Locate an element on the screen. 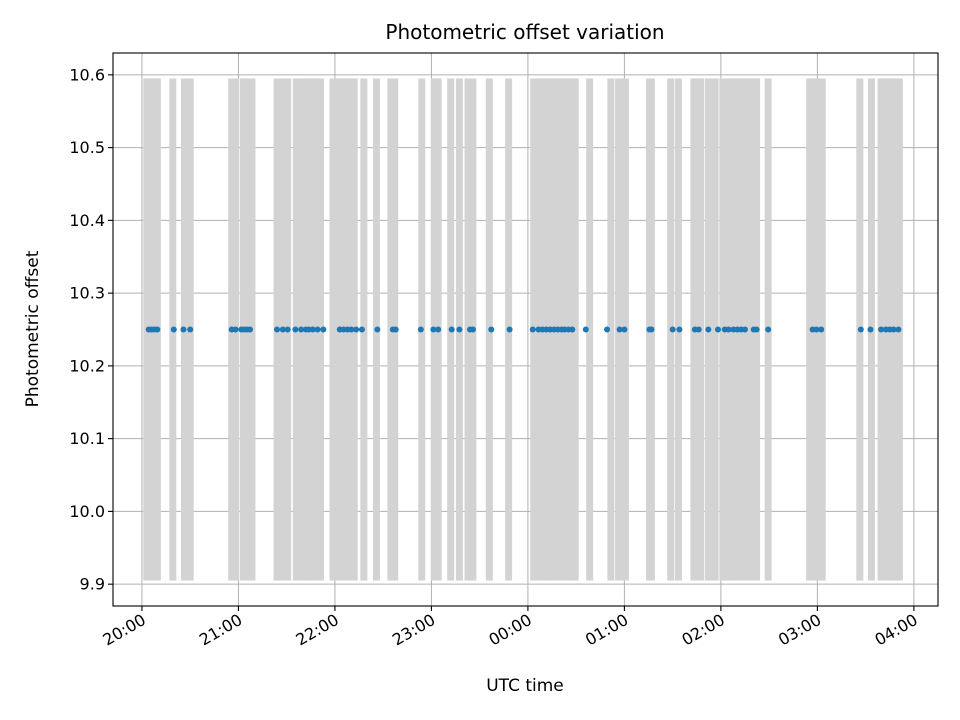 This screenshot has width=960, height=720. y-axis-title: Photometric offset is located at coordinates (33, 328).